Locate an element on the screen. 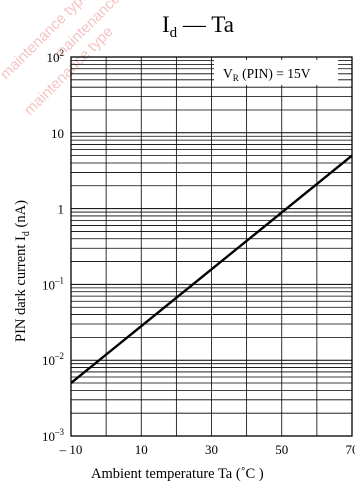 Image resolution: width=355 pixels, height=487 pixels. annotation-rest: (PIN) = 15V is located at coordinates (275, 73).